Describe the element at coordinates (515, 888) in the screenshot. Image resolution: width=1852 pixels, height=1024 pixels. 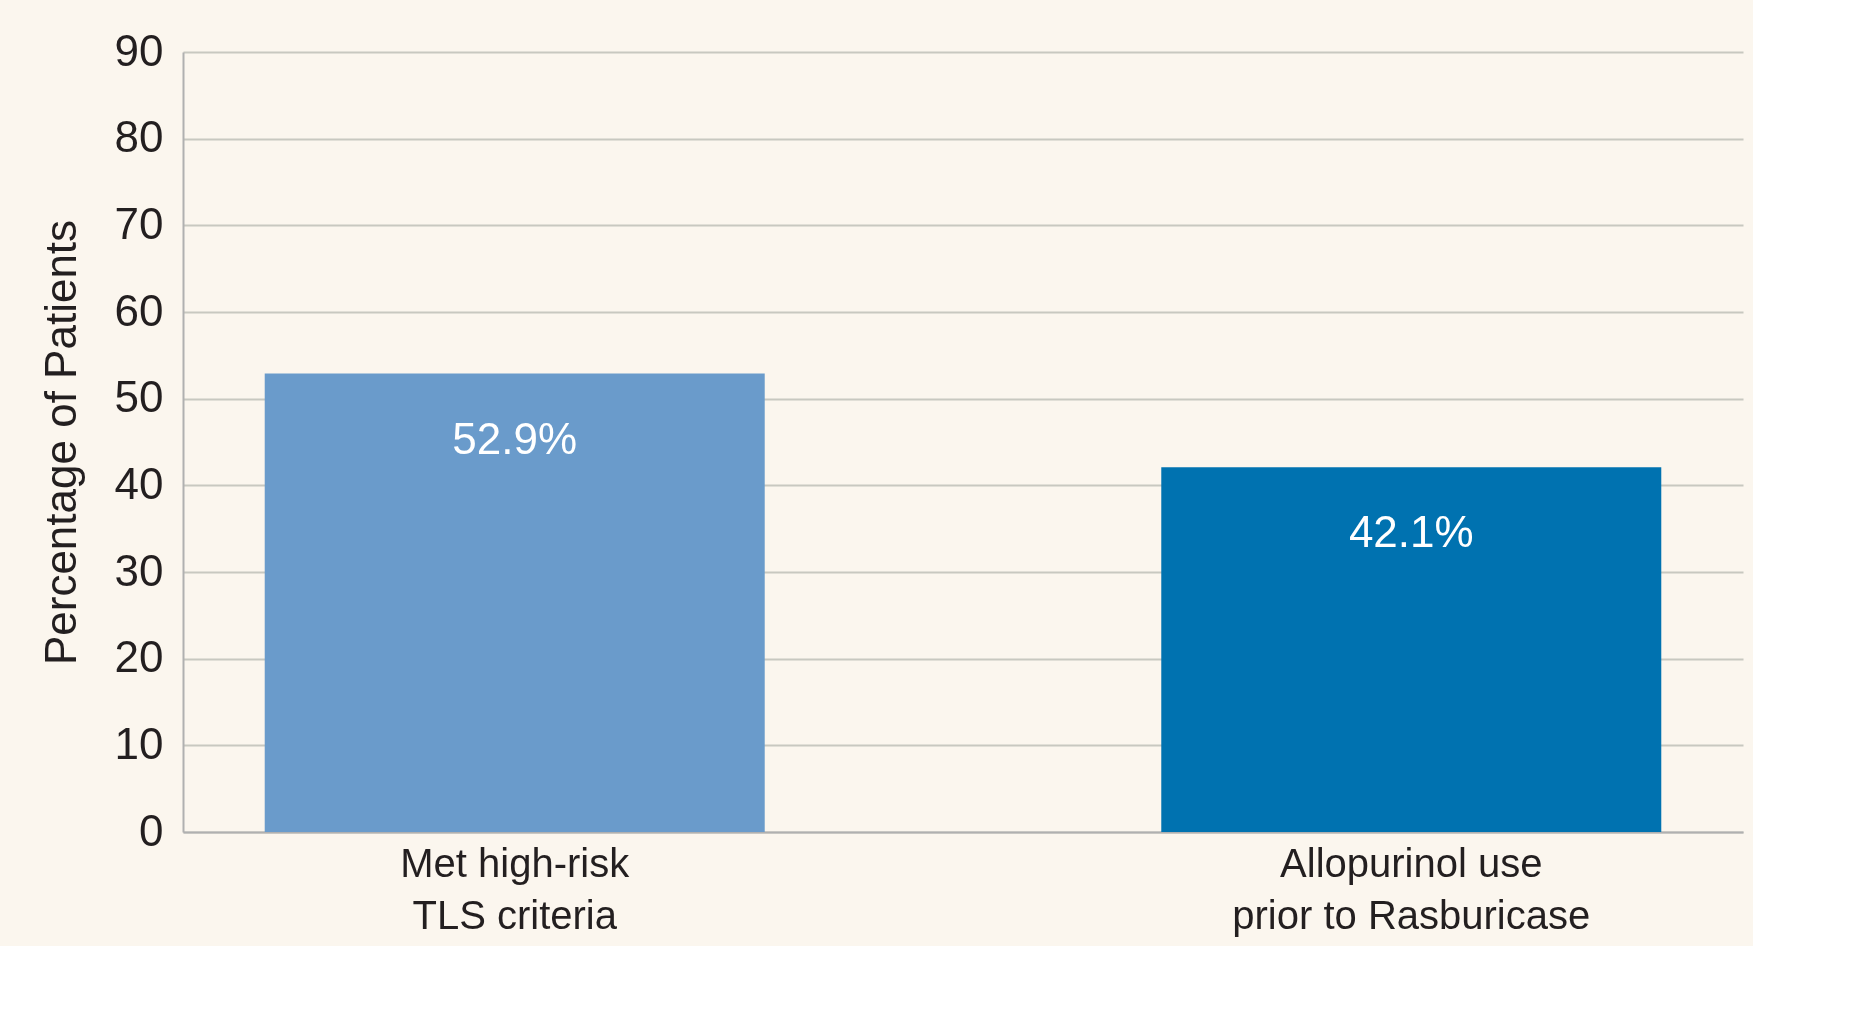
I see `x-tick-label: Met high-risk TLS criteria` at that location.